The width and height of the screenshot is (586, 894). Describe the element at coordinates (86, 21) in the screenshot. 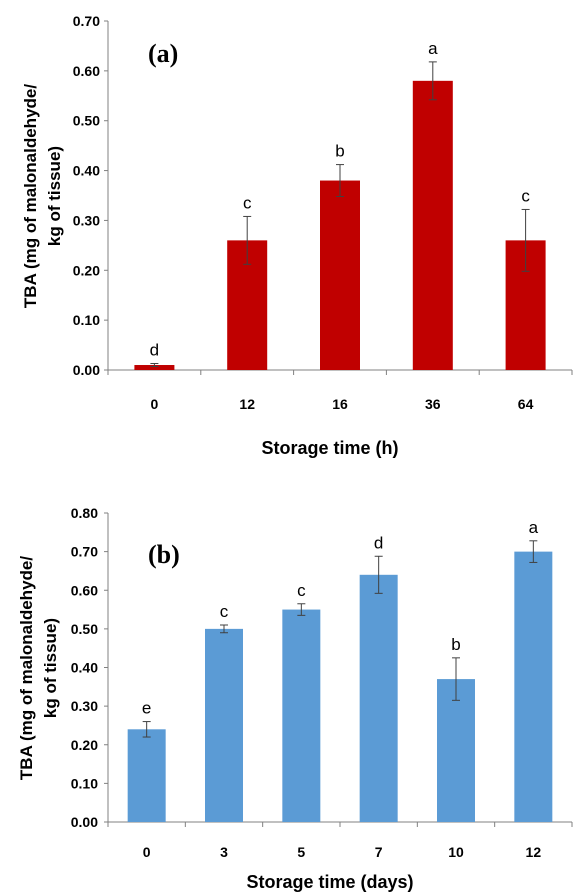

I see `chart-a-y-tick-label: 0.70` at that location.